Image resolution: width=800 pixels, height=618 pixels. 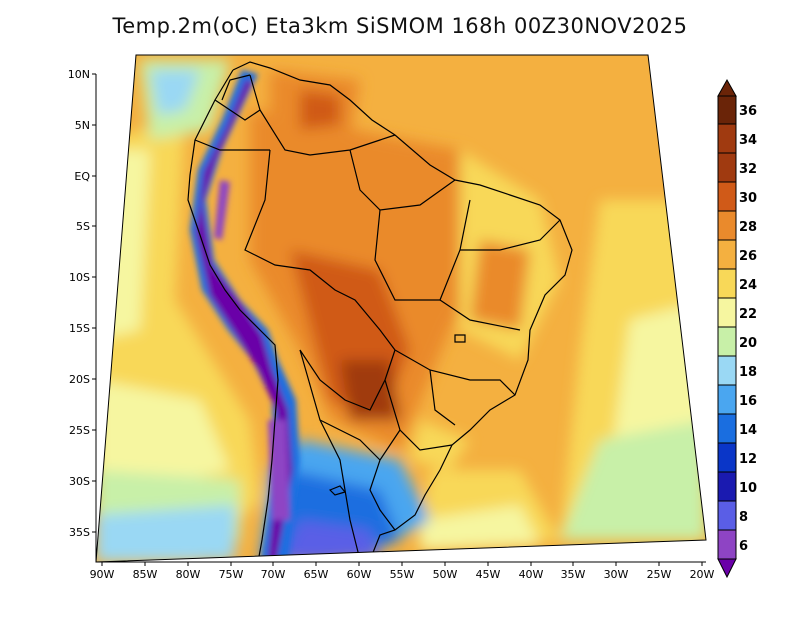 I want to click on colorbar-label: 6, so click(x=743, y=546).